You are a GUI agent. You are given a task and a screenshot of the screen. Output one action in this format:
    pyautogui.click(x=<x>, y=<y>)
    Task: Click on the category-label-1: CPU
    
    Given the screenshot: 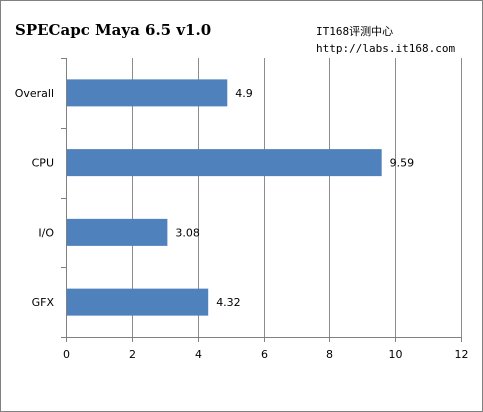 What is the action you would take?
    pyautogui.click(x=43, y=163)
    